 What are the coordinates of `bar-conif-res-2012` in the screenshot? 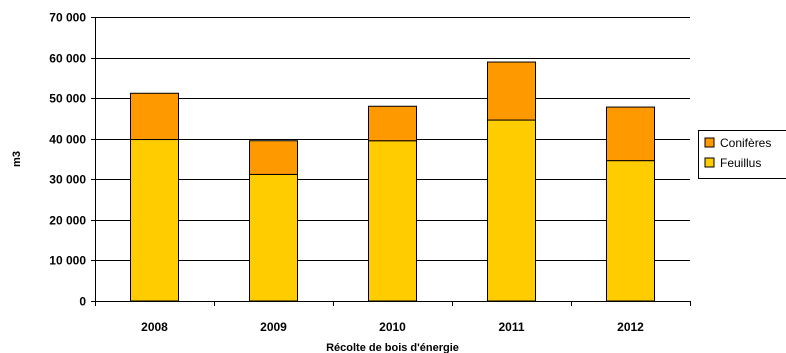 It's located at (630, 134).